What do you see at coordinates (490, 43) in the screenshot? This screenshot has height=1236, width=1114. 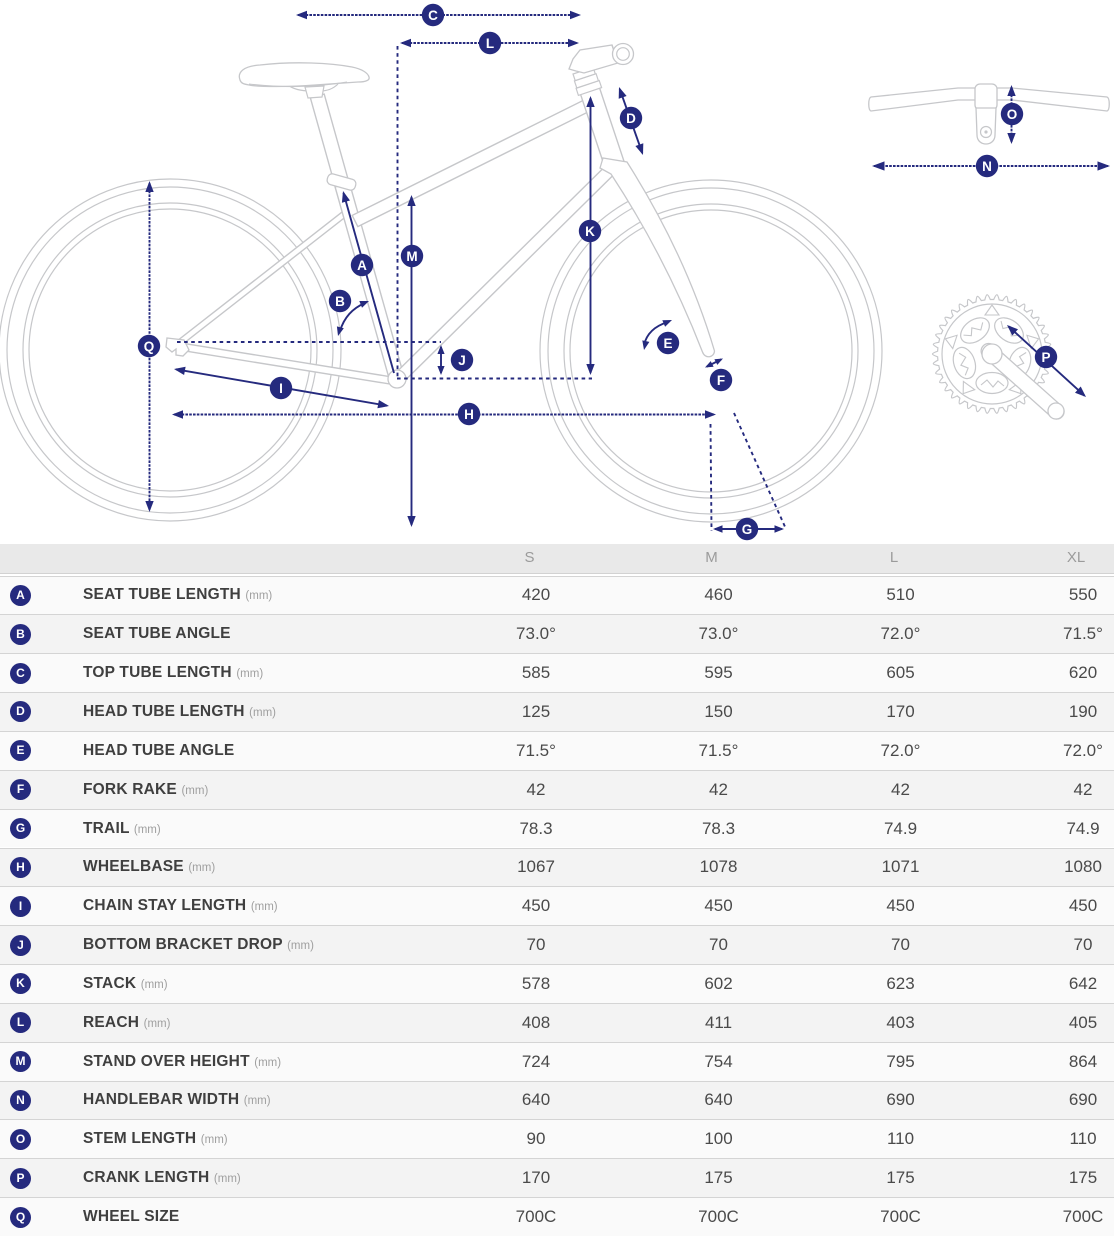 I see `svg-text: L` at bounding box center [490, 43].